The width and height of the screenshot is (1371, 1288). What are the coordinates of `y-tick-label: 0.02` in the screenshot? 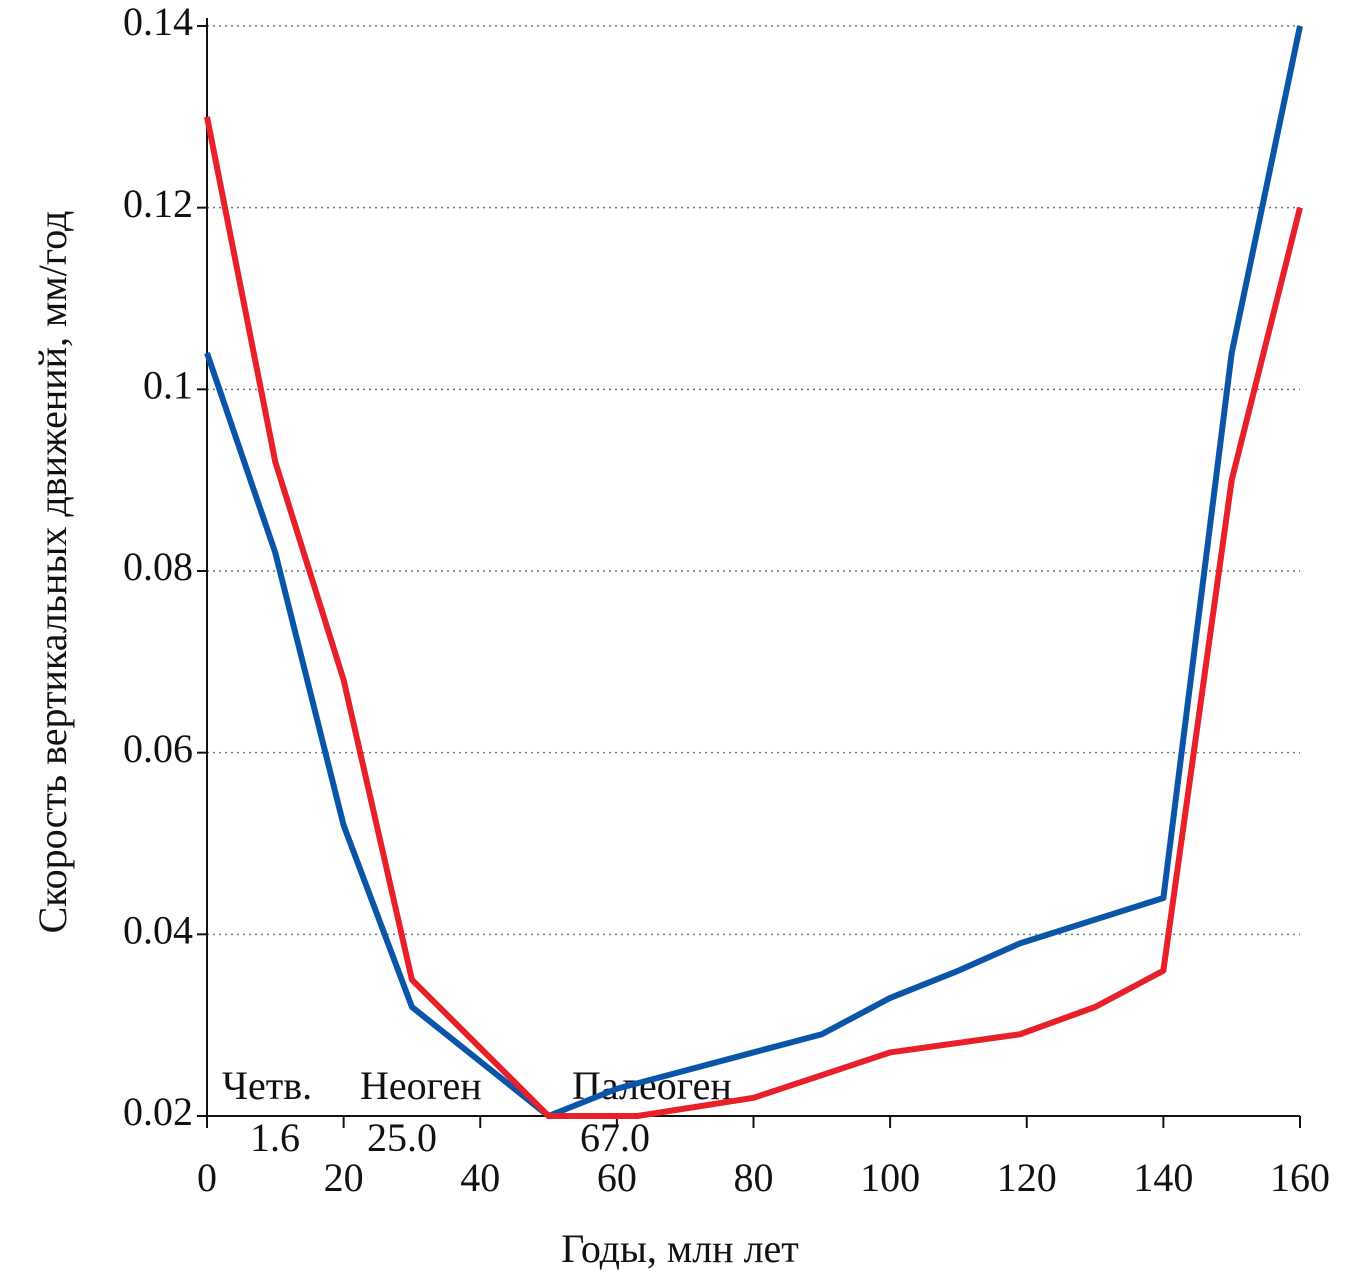 It's located at (158, 1111).